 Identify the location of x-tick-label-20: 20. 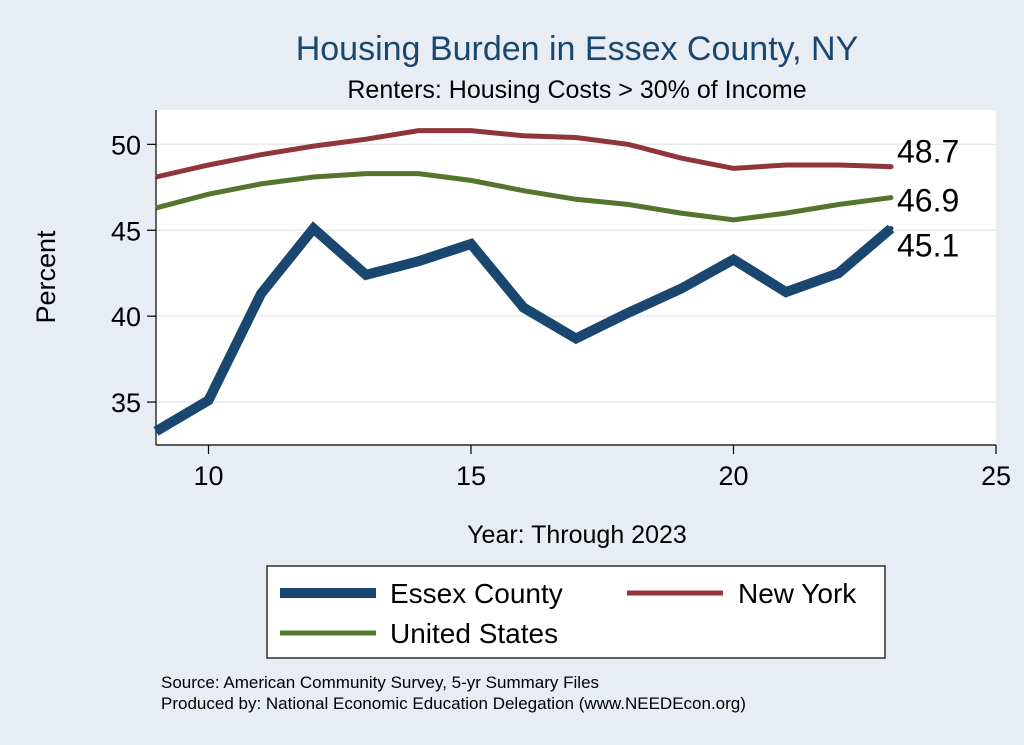
(733, 476).